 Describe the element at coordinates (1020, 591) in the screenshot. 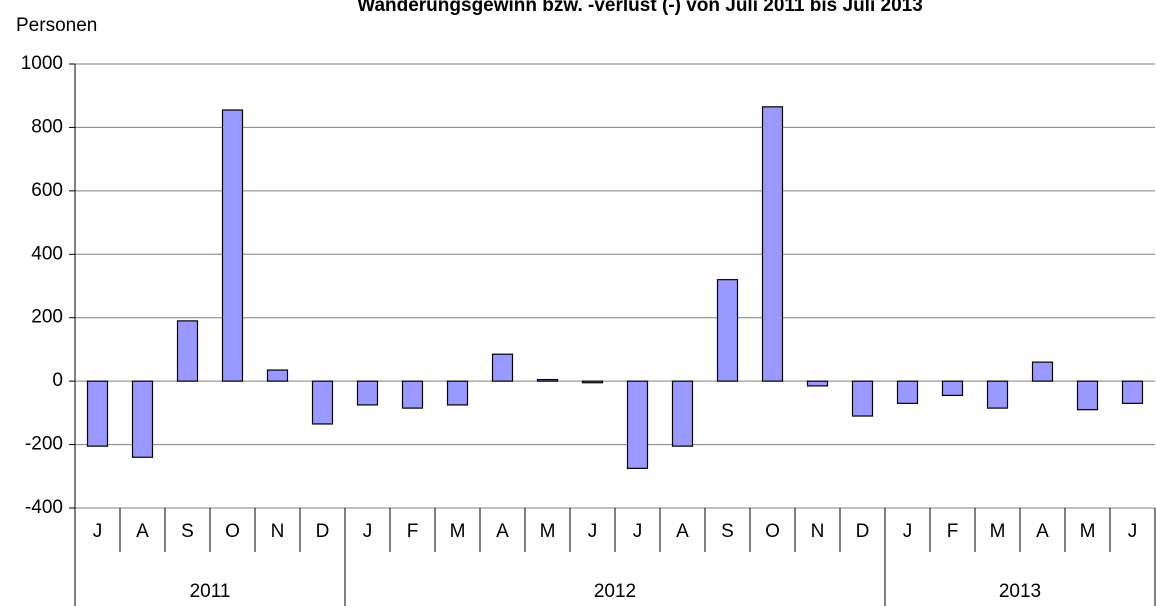

I see `group-label: 2013` at that location.